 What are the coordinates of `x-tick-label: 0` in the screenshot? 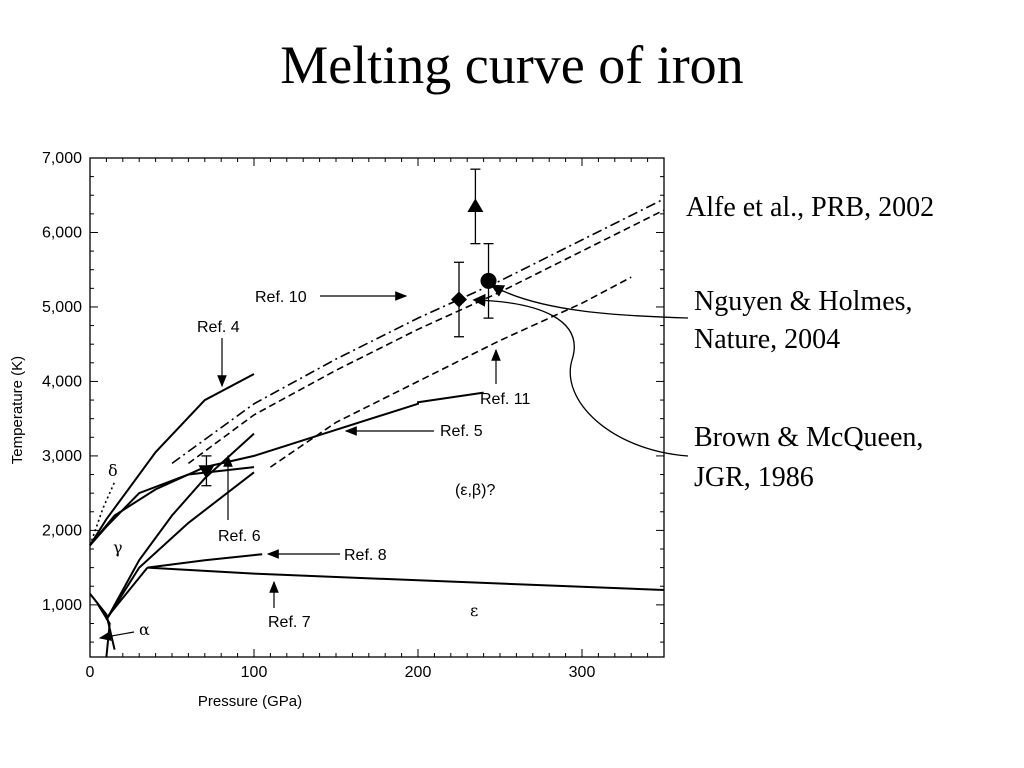 It's located at (90, 672).